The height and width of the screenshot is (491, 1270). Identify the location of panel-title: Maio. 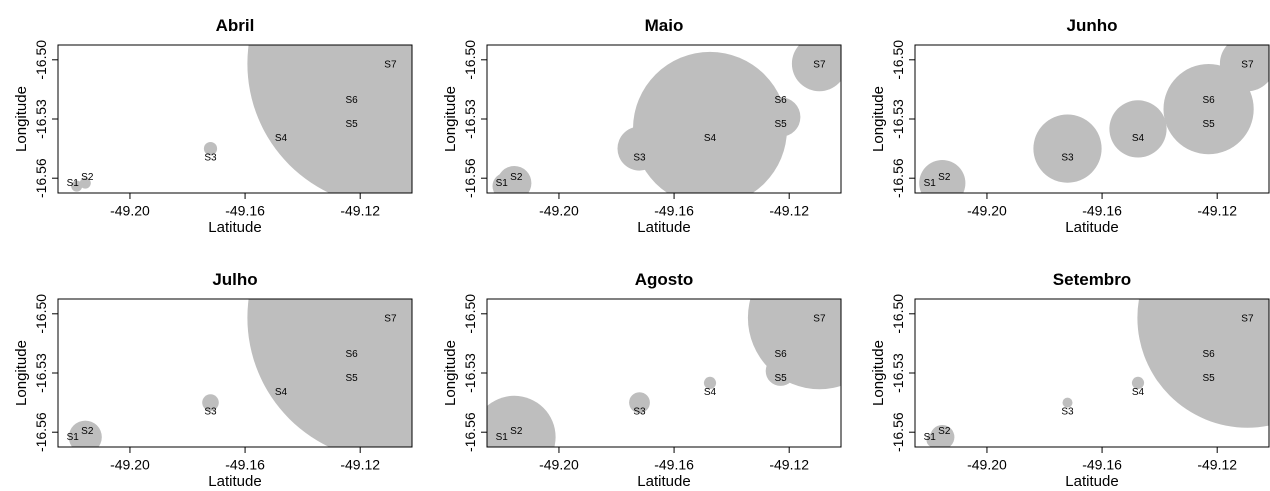
(664, 25).